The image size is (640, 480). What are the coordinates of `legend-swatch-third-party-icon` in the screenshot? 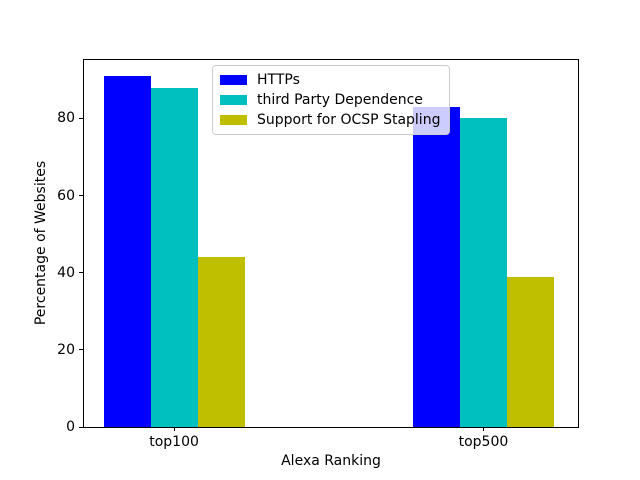 It's located at (233, 100).